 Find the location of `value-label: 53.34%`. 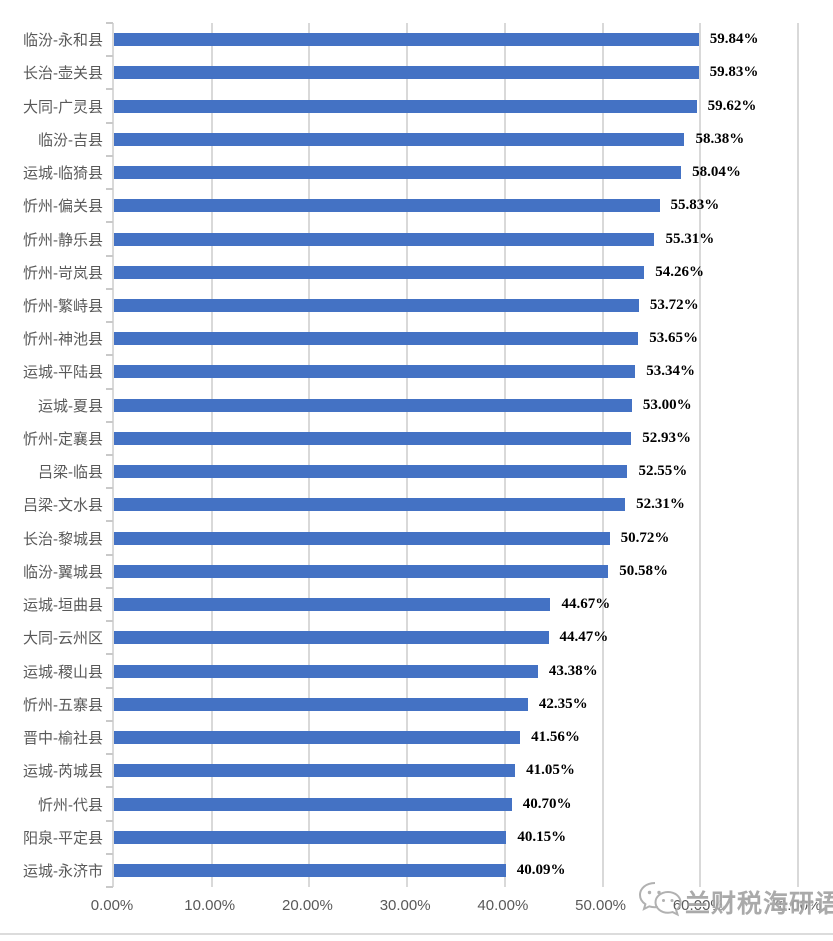

value-label: 53.34% is located at coordinates (670, 371).